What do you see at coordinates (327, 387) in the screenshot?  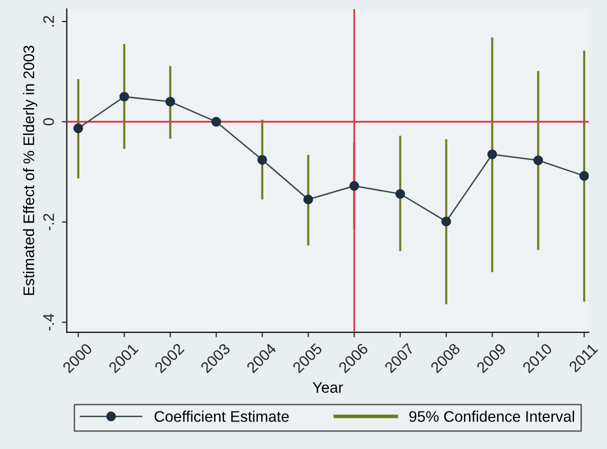 I see `x-axis-title: Year` at bounding box center [327, 387].